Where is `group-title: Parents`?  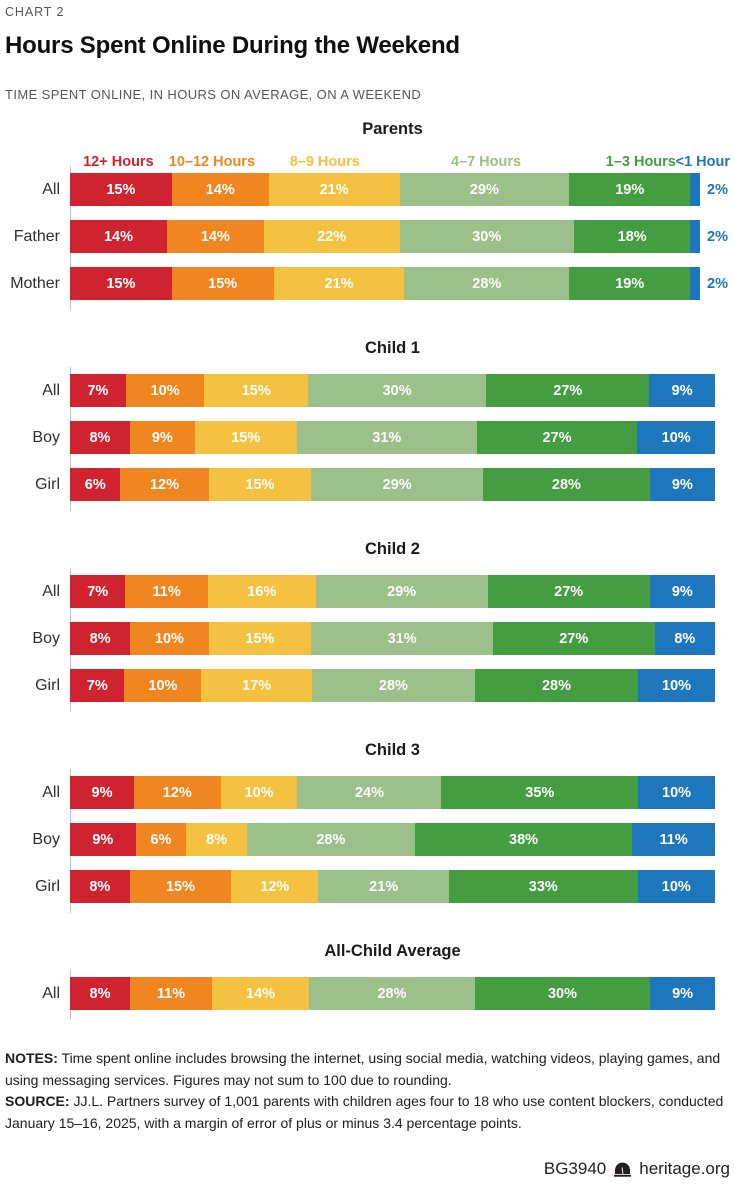 group-title: Parents is located at coordinates (392, 129).